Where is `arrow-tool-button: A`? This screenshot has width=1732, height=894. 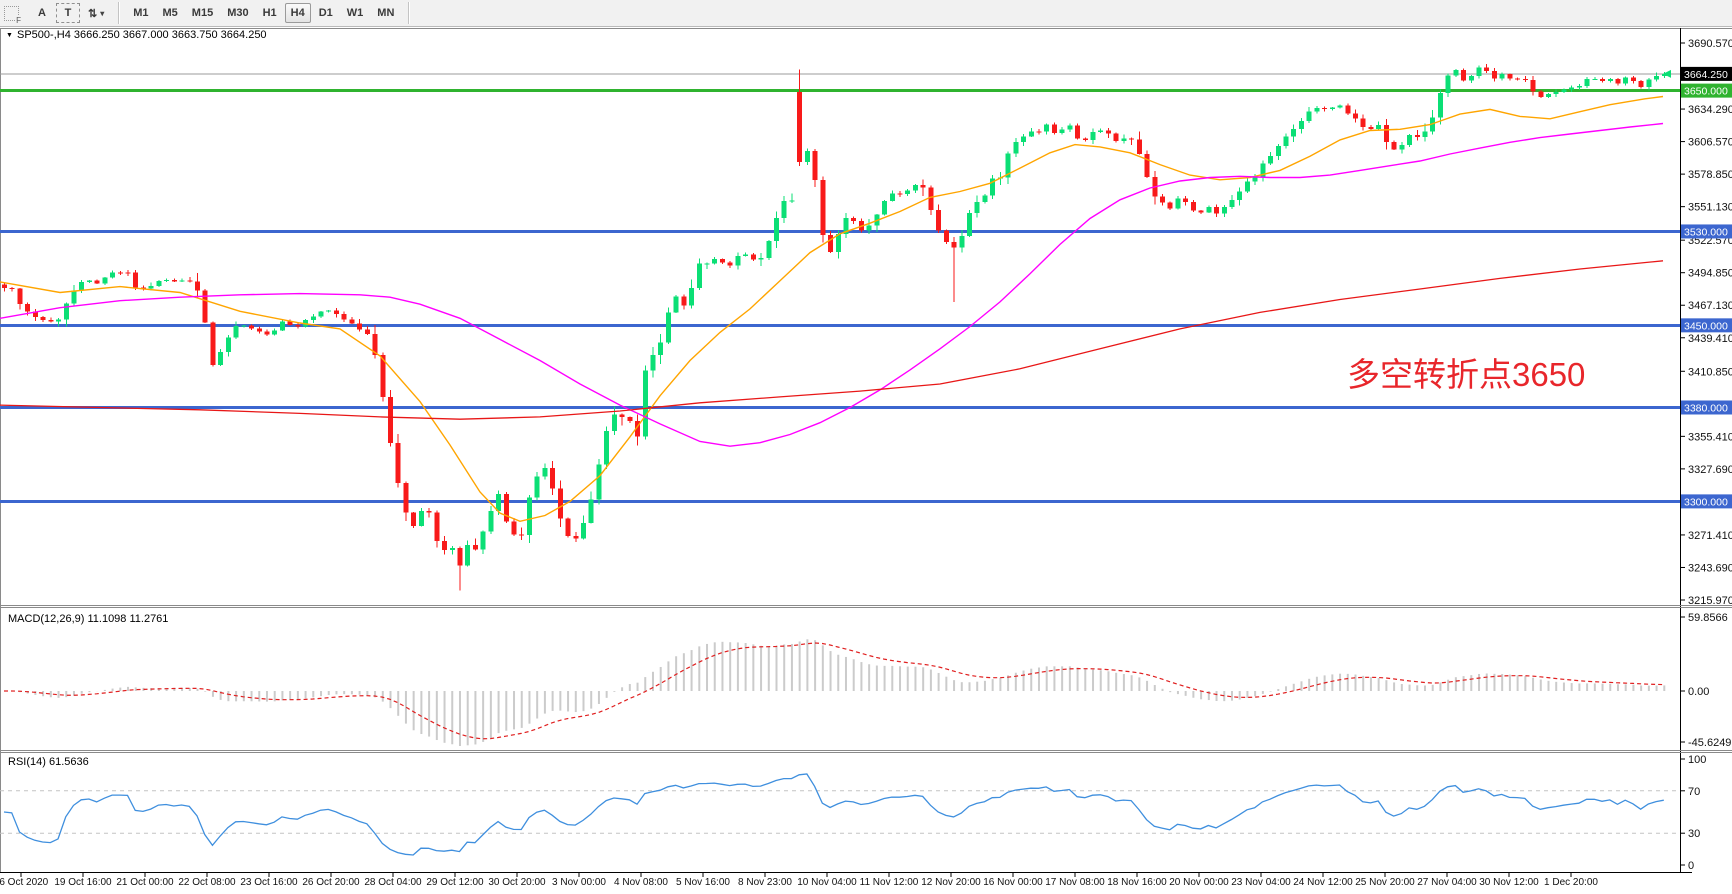 arrow-tool-button: A is located at coordinates (42, 13).